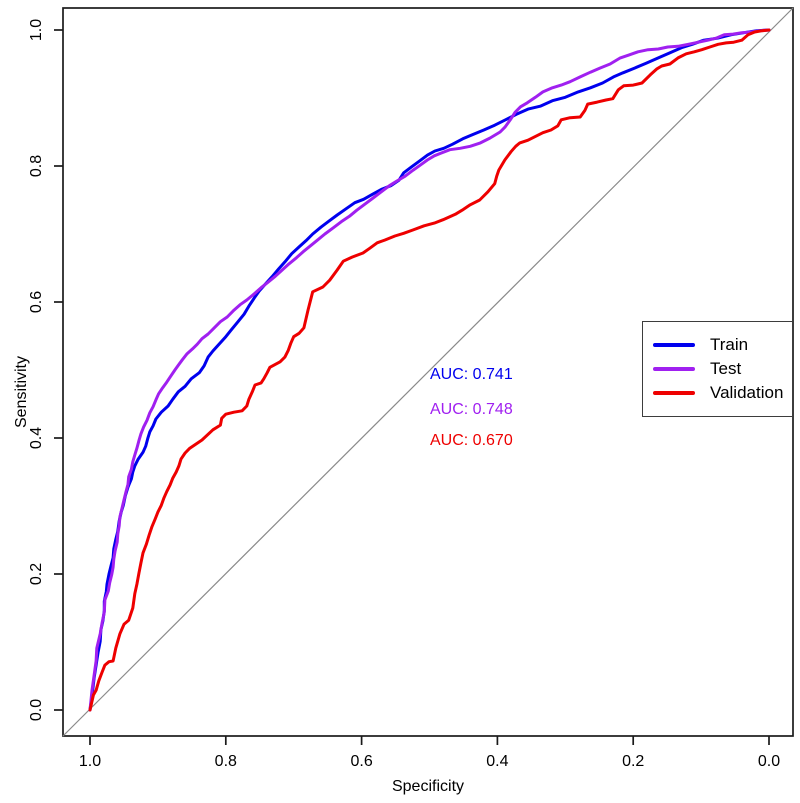 The height and width of the screenshot is (803, 800). Describe the element at coordinates (729, 344) in the screenshot. I see `legend-label-train: Train` at that location.